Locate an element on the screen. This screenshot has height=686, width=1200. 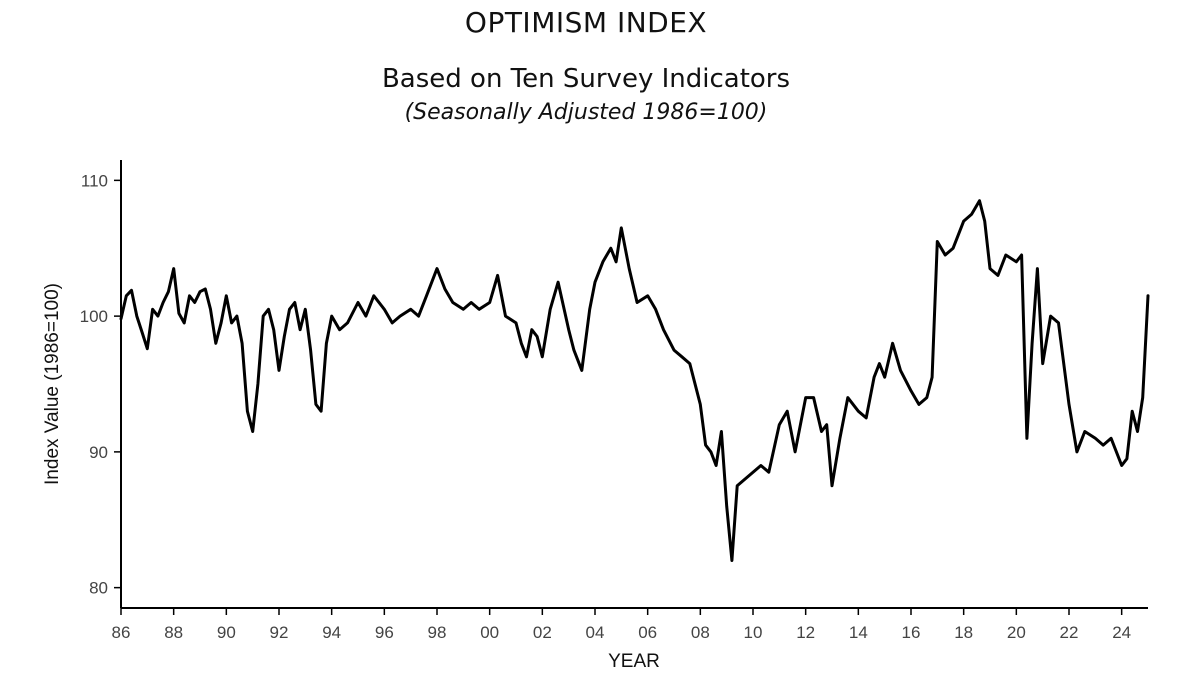
chart-title: OPTIMISM INDEX is located at coordinates (586, 22).